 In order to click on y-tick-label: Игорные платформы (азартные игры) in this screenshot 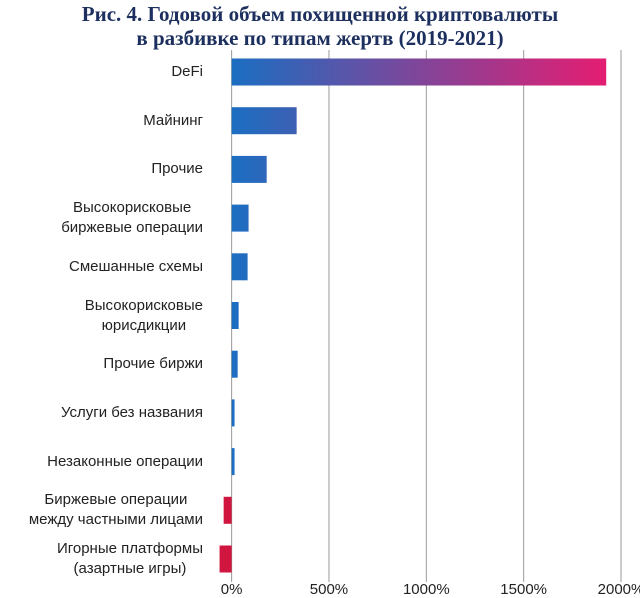, I will do `click(129, 558)`.